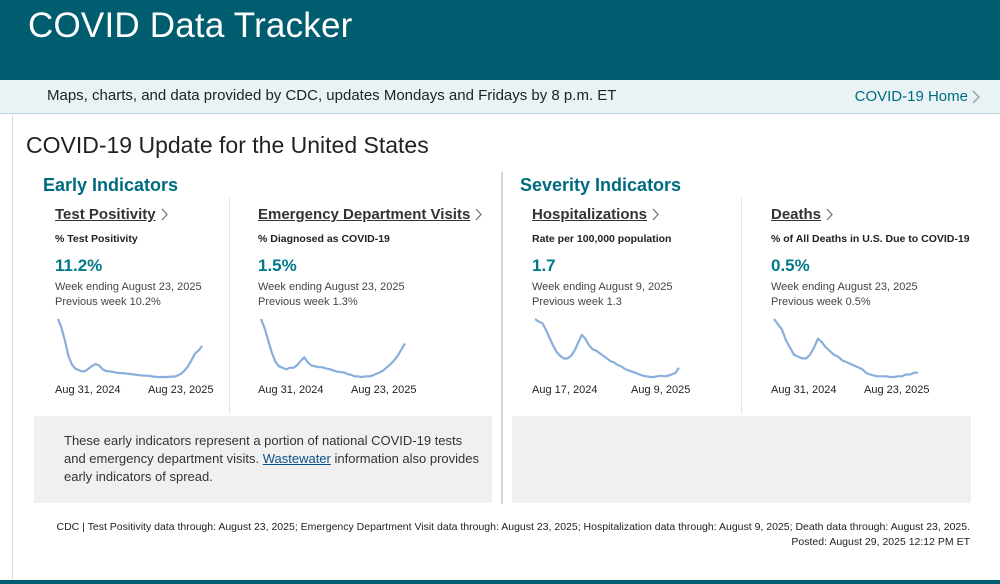  I want to click on deaths-link: Deaths, so click(873, 214).